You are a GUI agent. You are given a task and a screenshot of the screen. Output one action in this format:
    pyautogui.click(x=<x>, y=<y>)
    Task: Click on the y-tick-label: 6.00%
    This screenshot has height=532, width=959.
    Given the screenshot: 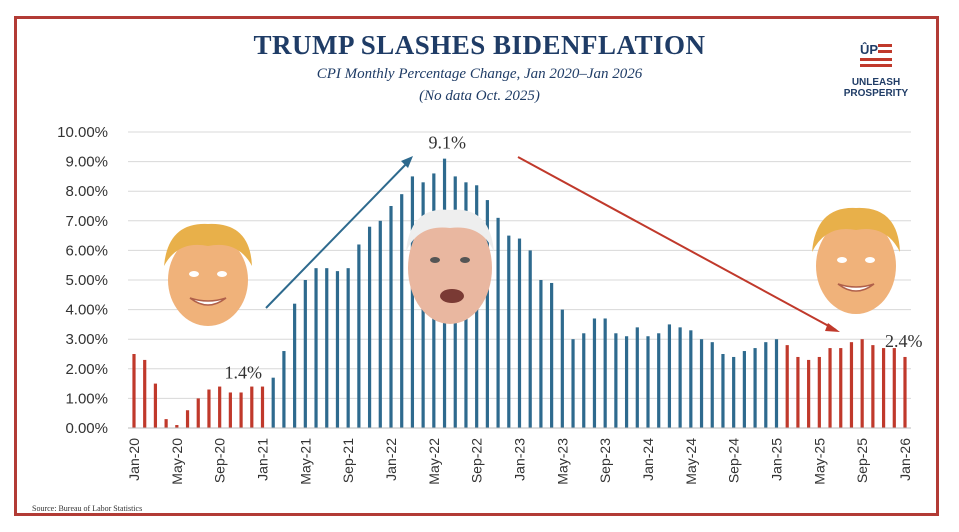 What is the action you would take?
    pyautogui.click(x=86, y=250)
    